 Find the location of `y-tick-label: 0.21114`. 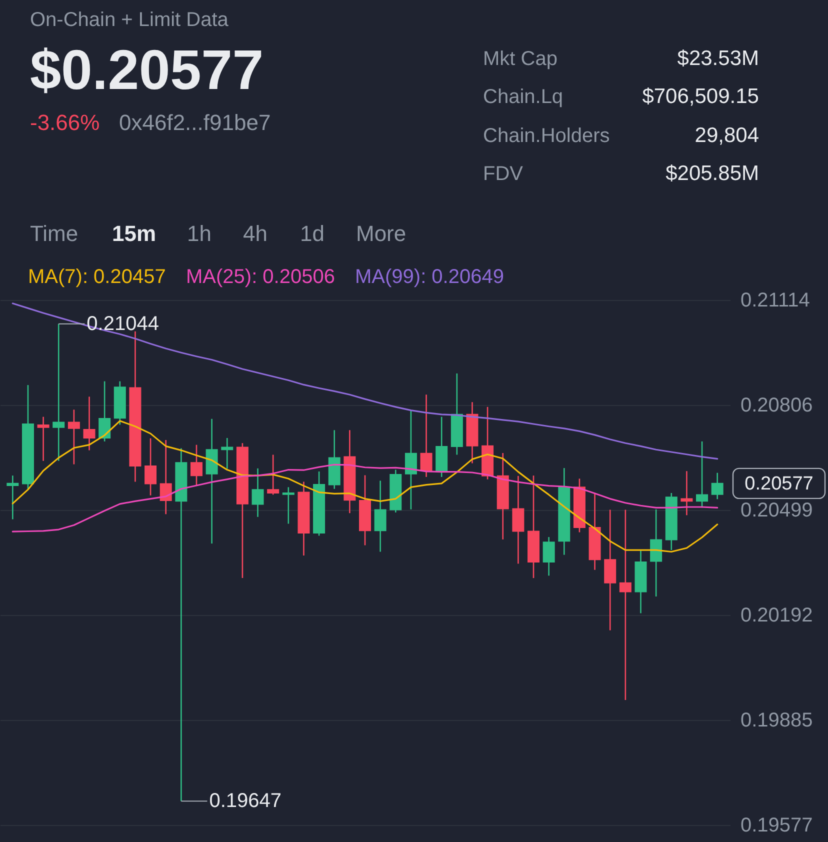

y-tick-label: 0.21114 is located at coordinates (775, 301).